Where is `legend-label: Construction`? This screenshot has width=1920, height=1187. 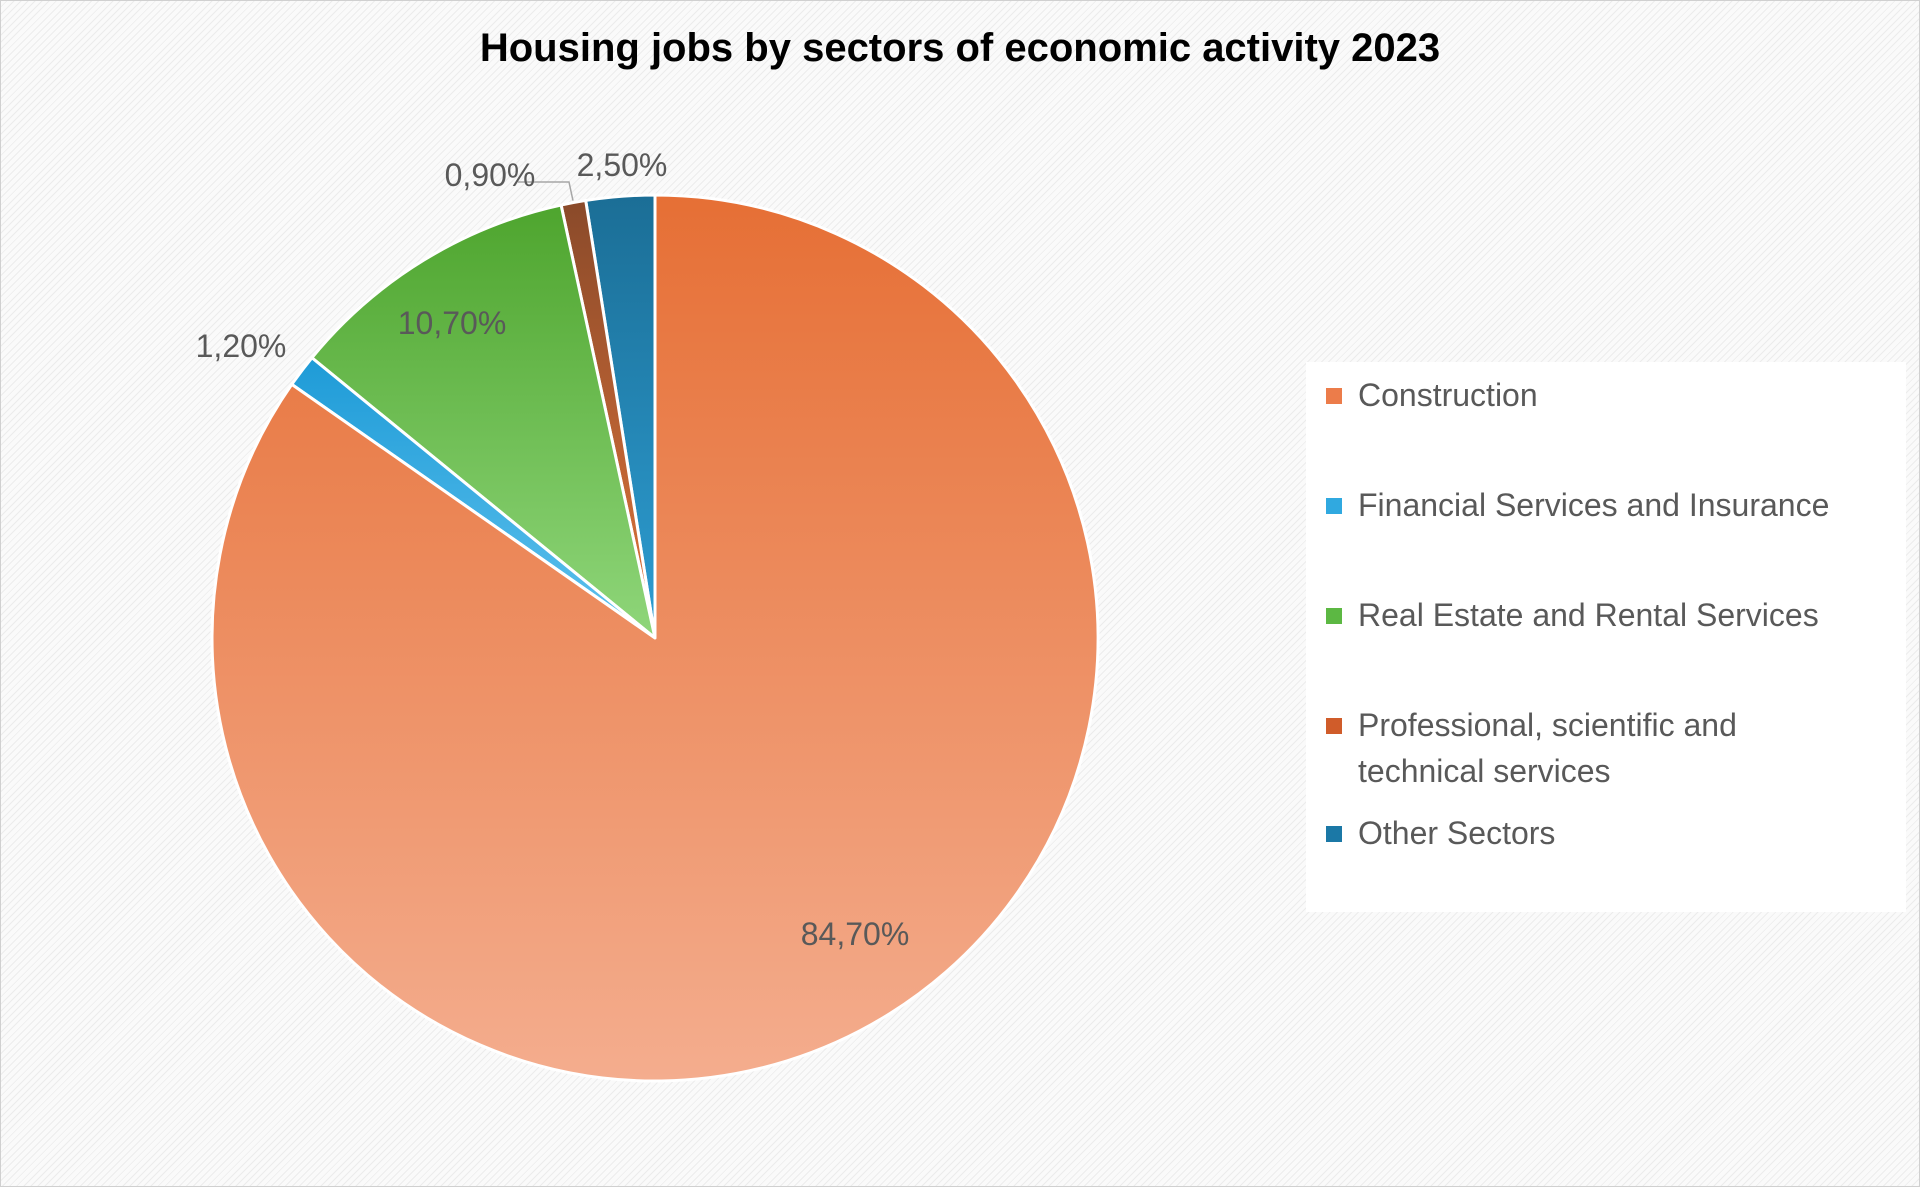
legend-label: Construction is located at coordinates (1448, 395).